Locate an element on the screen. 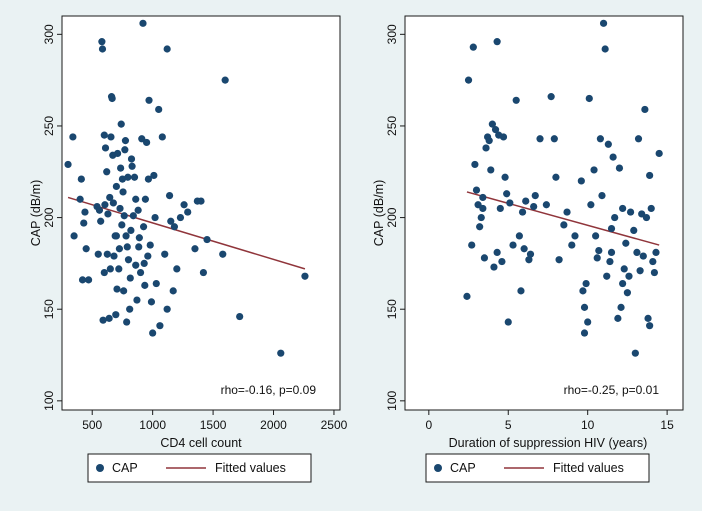  right-x-axis-title: Duration of suppression HIV (years) is located at coordinates (548, 443).